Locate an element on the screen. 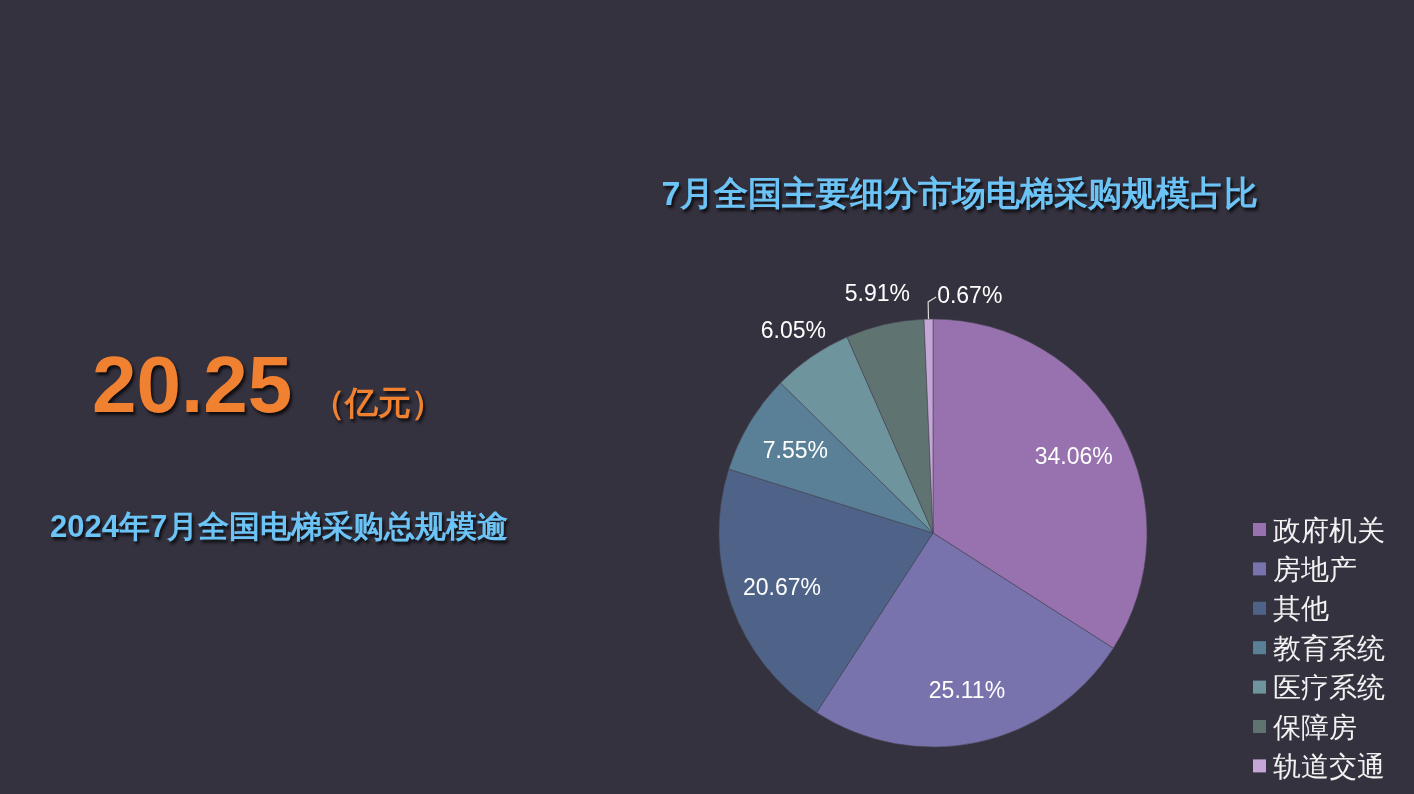  legend-label: 医疗系统 is located at coordinates (1329, 688).